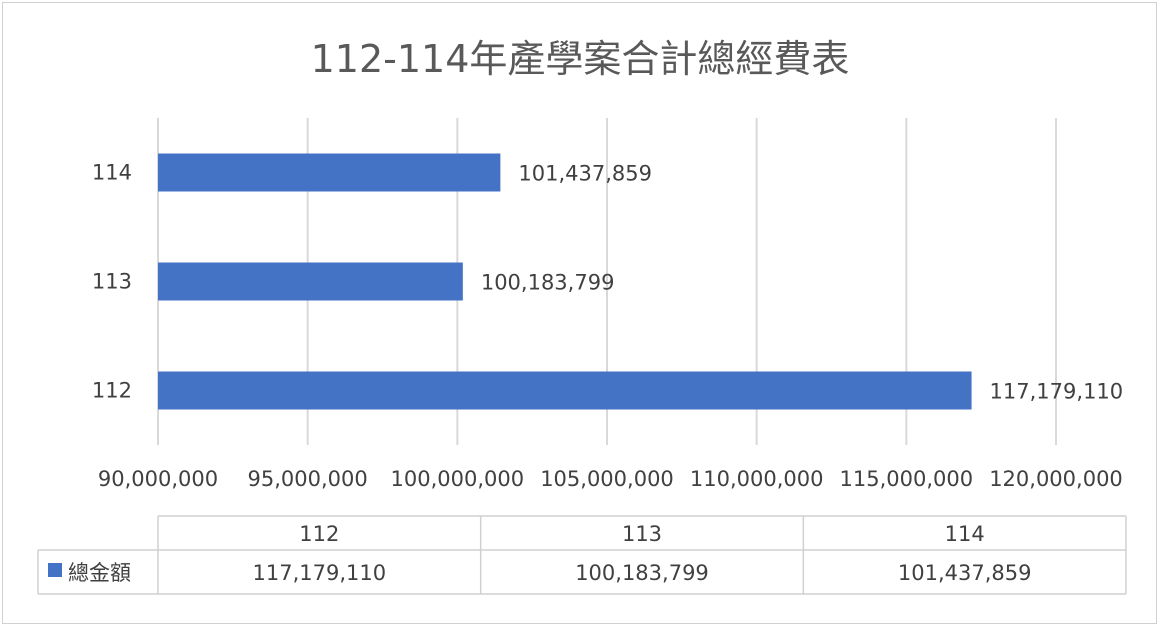 Image resolution: width=1161 pixels, height=628 pixels. Describe the element at coordinates (642, 573) in the screenshot. I see `table-value-cell: 100,183,799` at that location.